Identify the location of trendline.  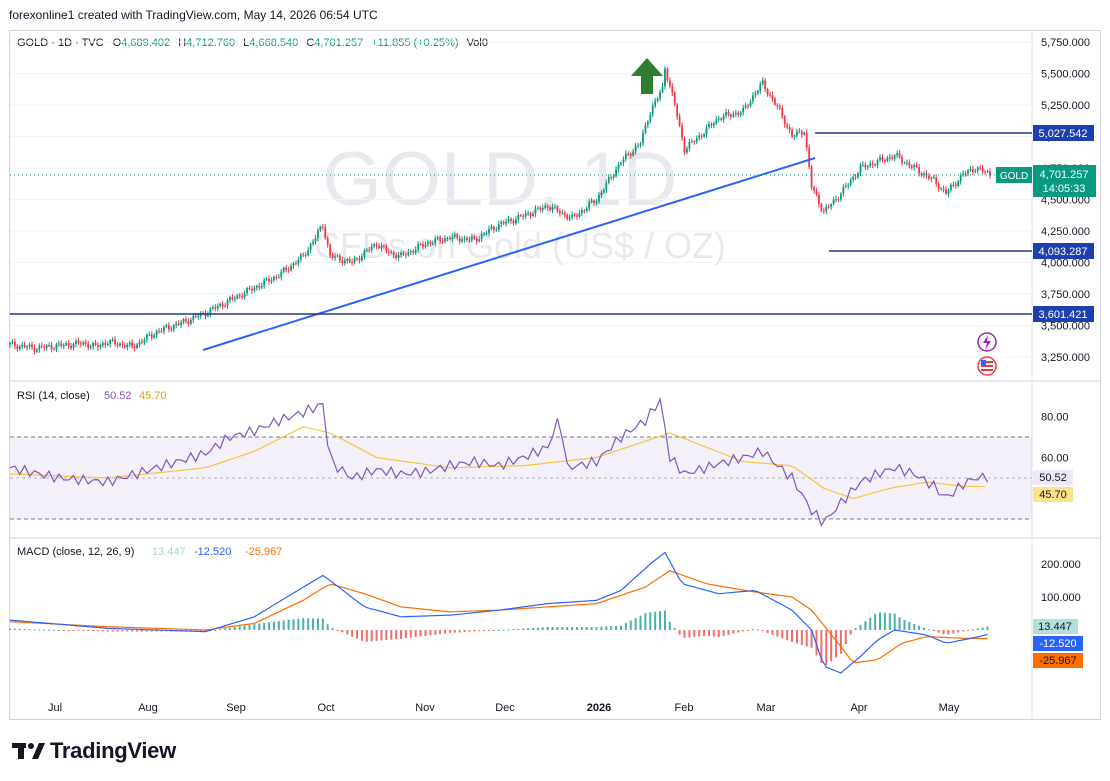
(509, 254).